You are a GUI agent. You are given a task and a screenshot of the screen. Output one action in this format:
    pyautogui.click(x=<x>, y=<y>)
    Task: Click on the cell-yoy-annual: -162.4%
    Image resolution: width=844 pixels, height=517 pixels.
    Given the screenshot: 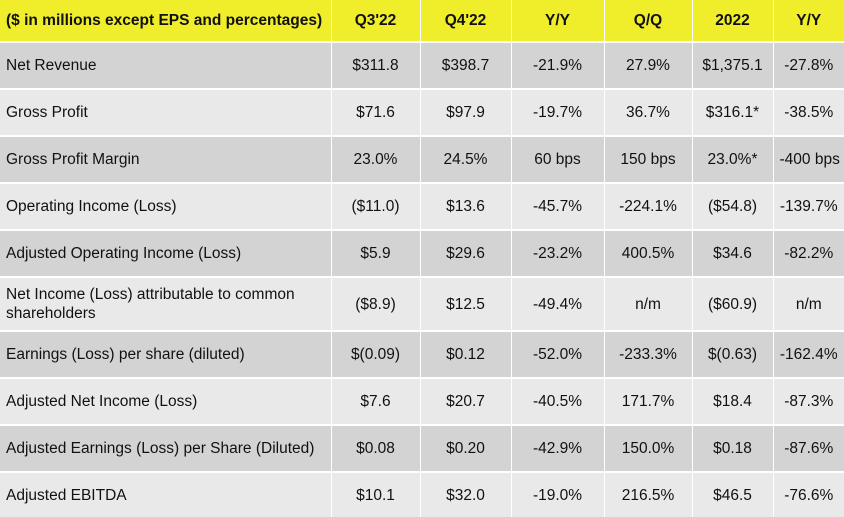 What is the action you would take?
    pyautogui.click(x=808, y=355)
    